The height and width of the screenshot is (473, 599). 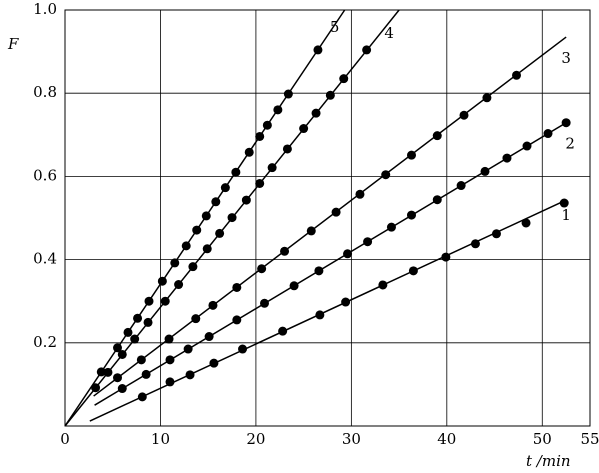 I want to click on y-axis-label: F, so click(x=13, y=44).